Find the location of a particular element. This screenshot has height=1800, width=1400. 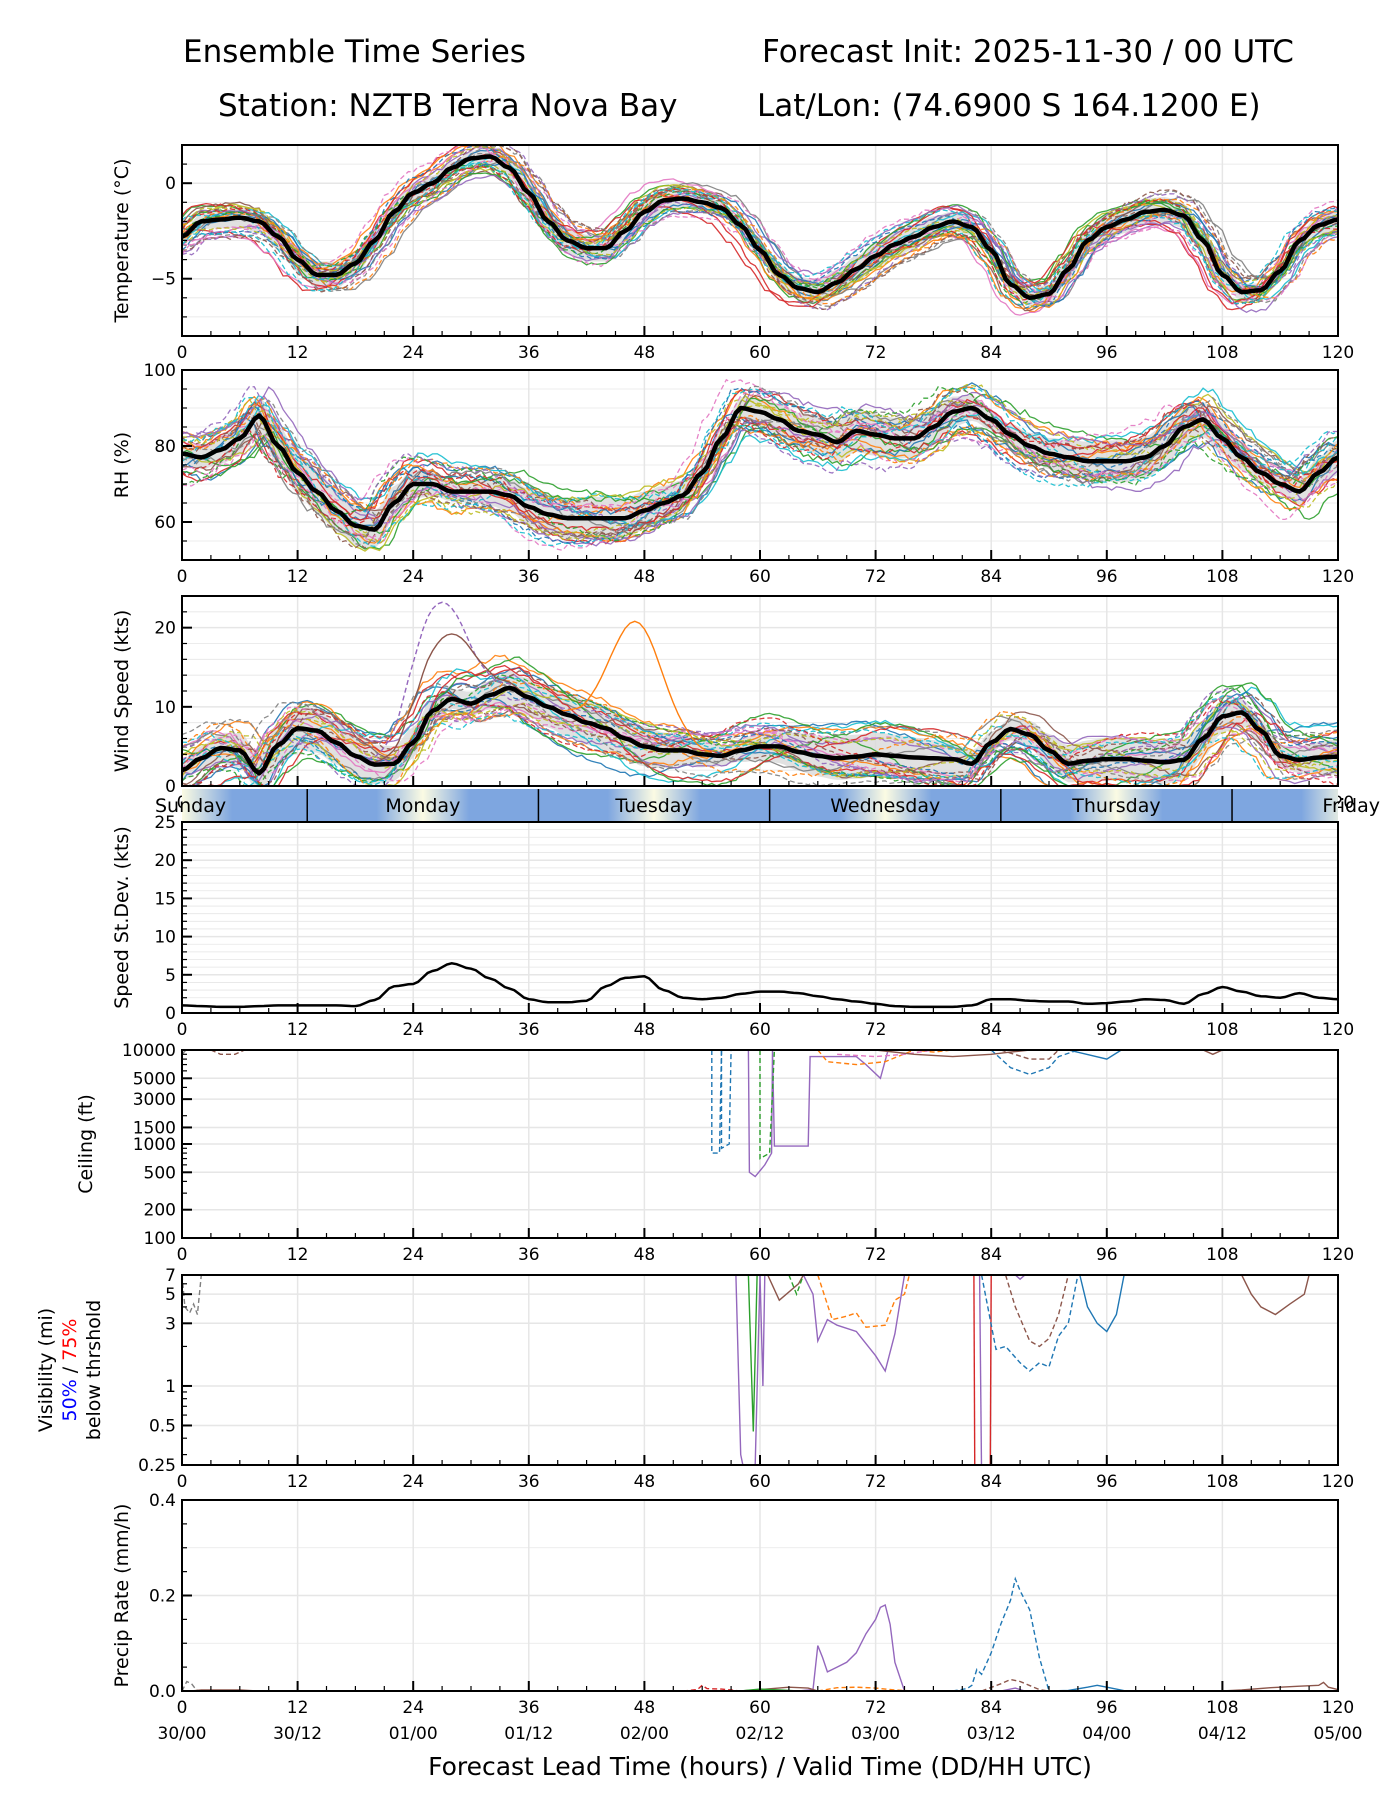

valid-time-label: 30/00 is located at coordinates (182, 1734).